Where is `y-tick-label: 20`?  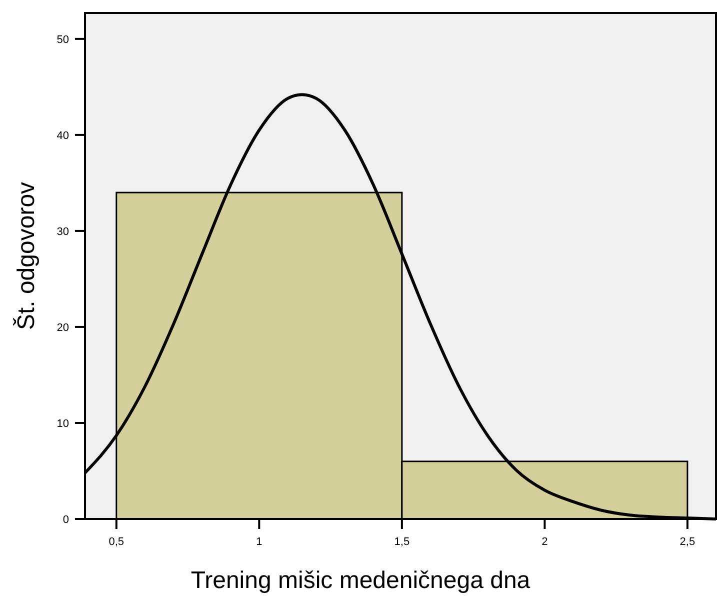
y-tick-label: 20 is located at coordinates (62, 328).